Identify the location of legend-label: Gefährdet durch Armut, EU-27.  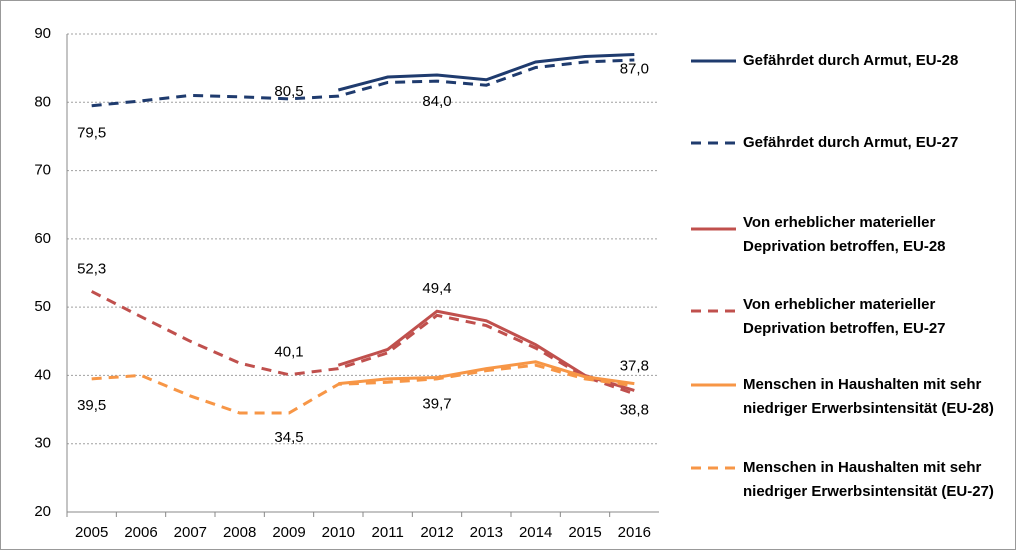
(851, 142).